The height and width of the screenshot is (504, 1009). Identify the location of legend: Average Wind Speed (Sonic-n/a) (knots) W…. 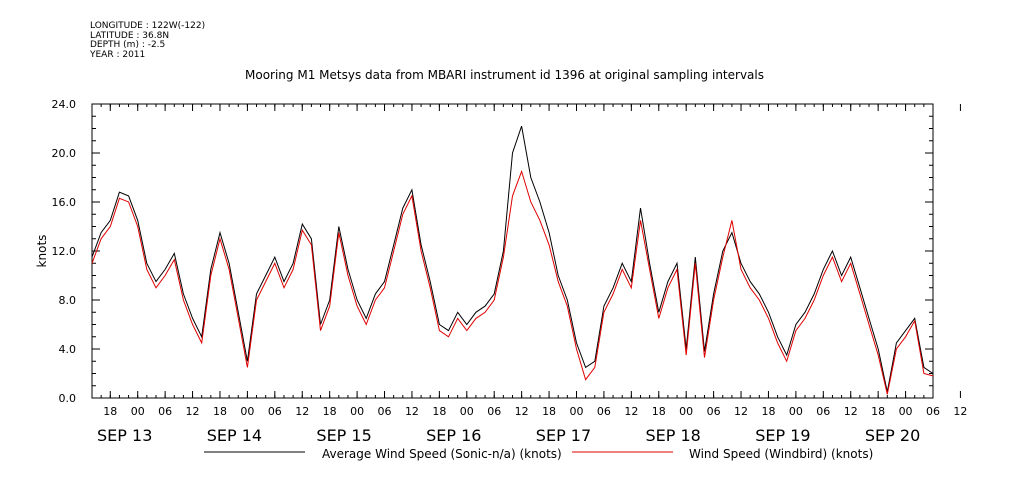
(538, 454).